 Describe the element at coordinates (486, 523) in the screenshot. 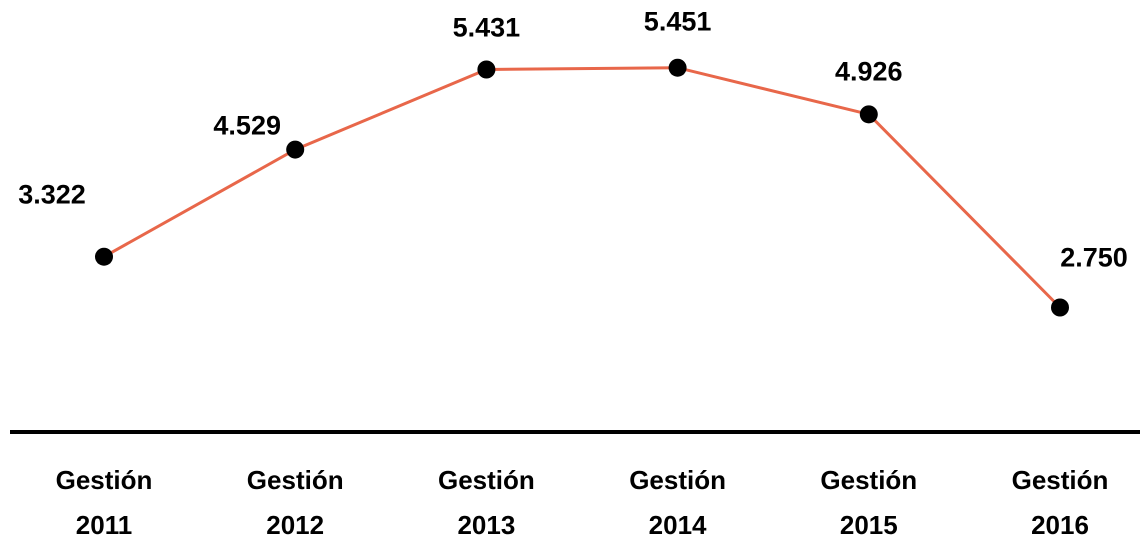

I see `x-tick-label-line: 2013` at that location.